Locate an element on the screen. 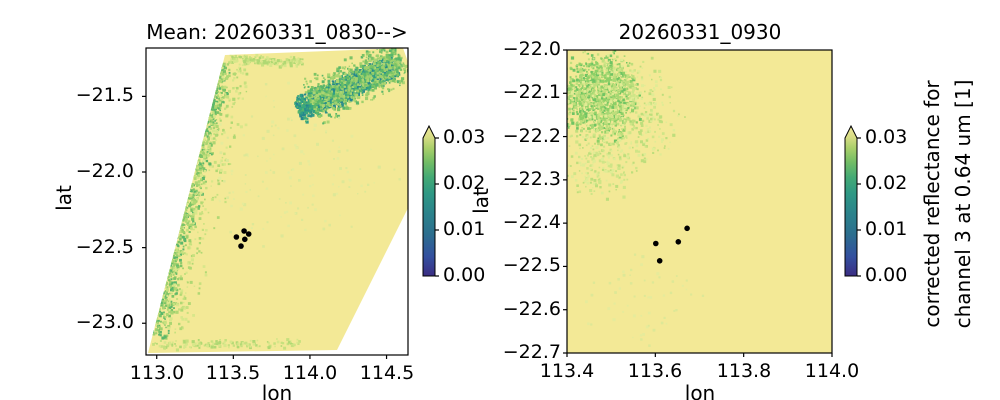  x-tick-label: 113.5 is located at coordinates (233, 373).